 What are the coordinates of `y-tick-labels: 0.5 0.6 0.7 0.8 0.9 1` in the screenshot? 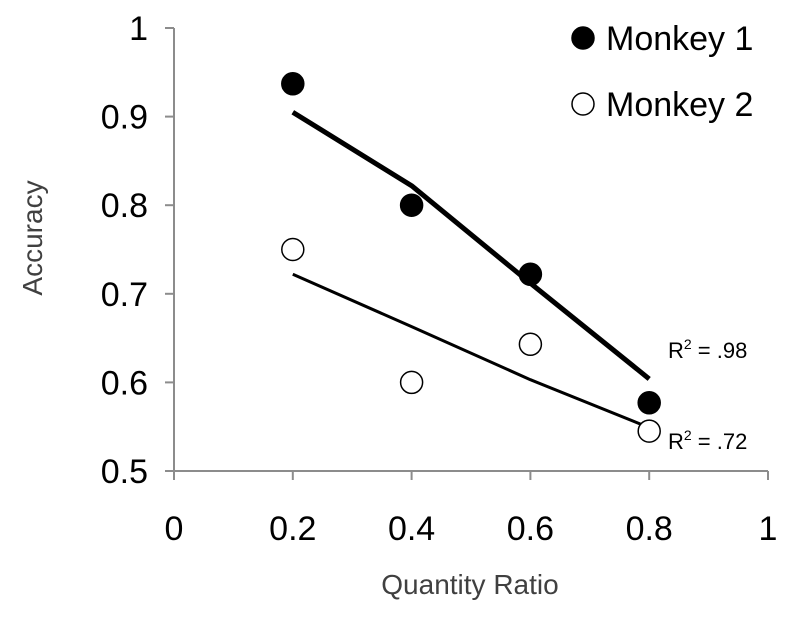 It's located at (137, 250).